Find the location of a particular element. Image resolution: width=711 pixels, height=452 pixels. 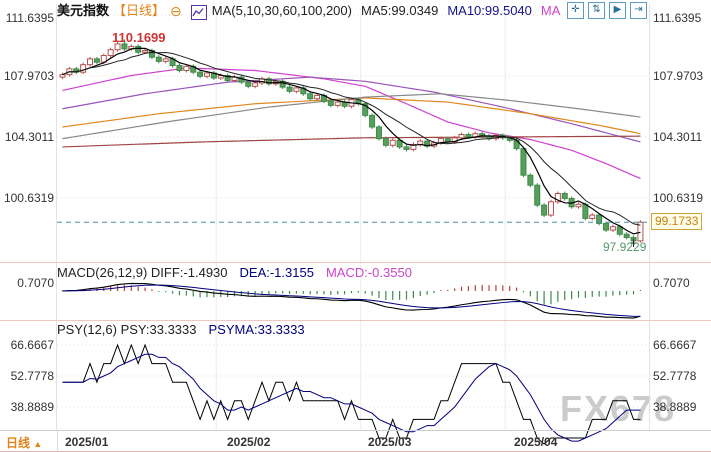

y-label-left-3: 104.3011 is located at coordinates (29, 137).